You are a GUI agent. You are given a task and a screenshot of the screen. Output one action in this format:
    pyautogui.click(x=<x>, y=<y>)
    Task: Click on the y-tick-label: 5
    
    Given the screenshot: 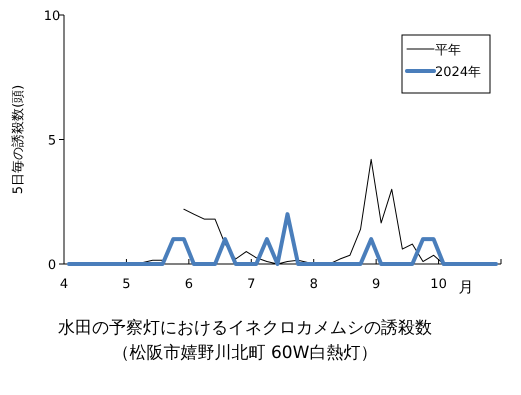 What is the action you would take?
    pyautogui.click(x=52, y=141)
    